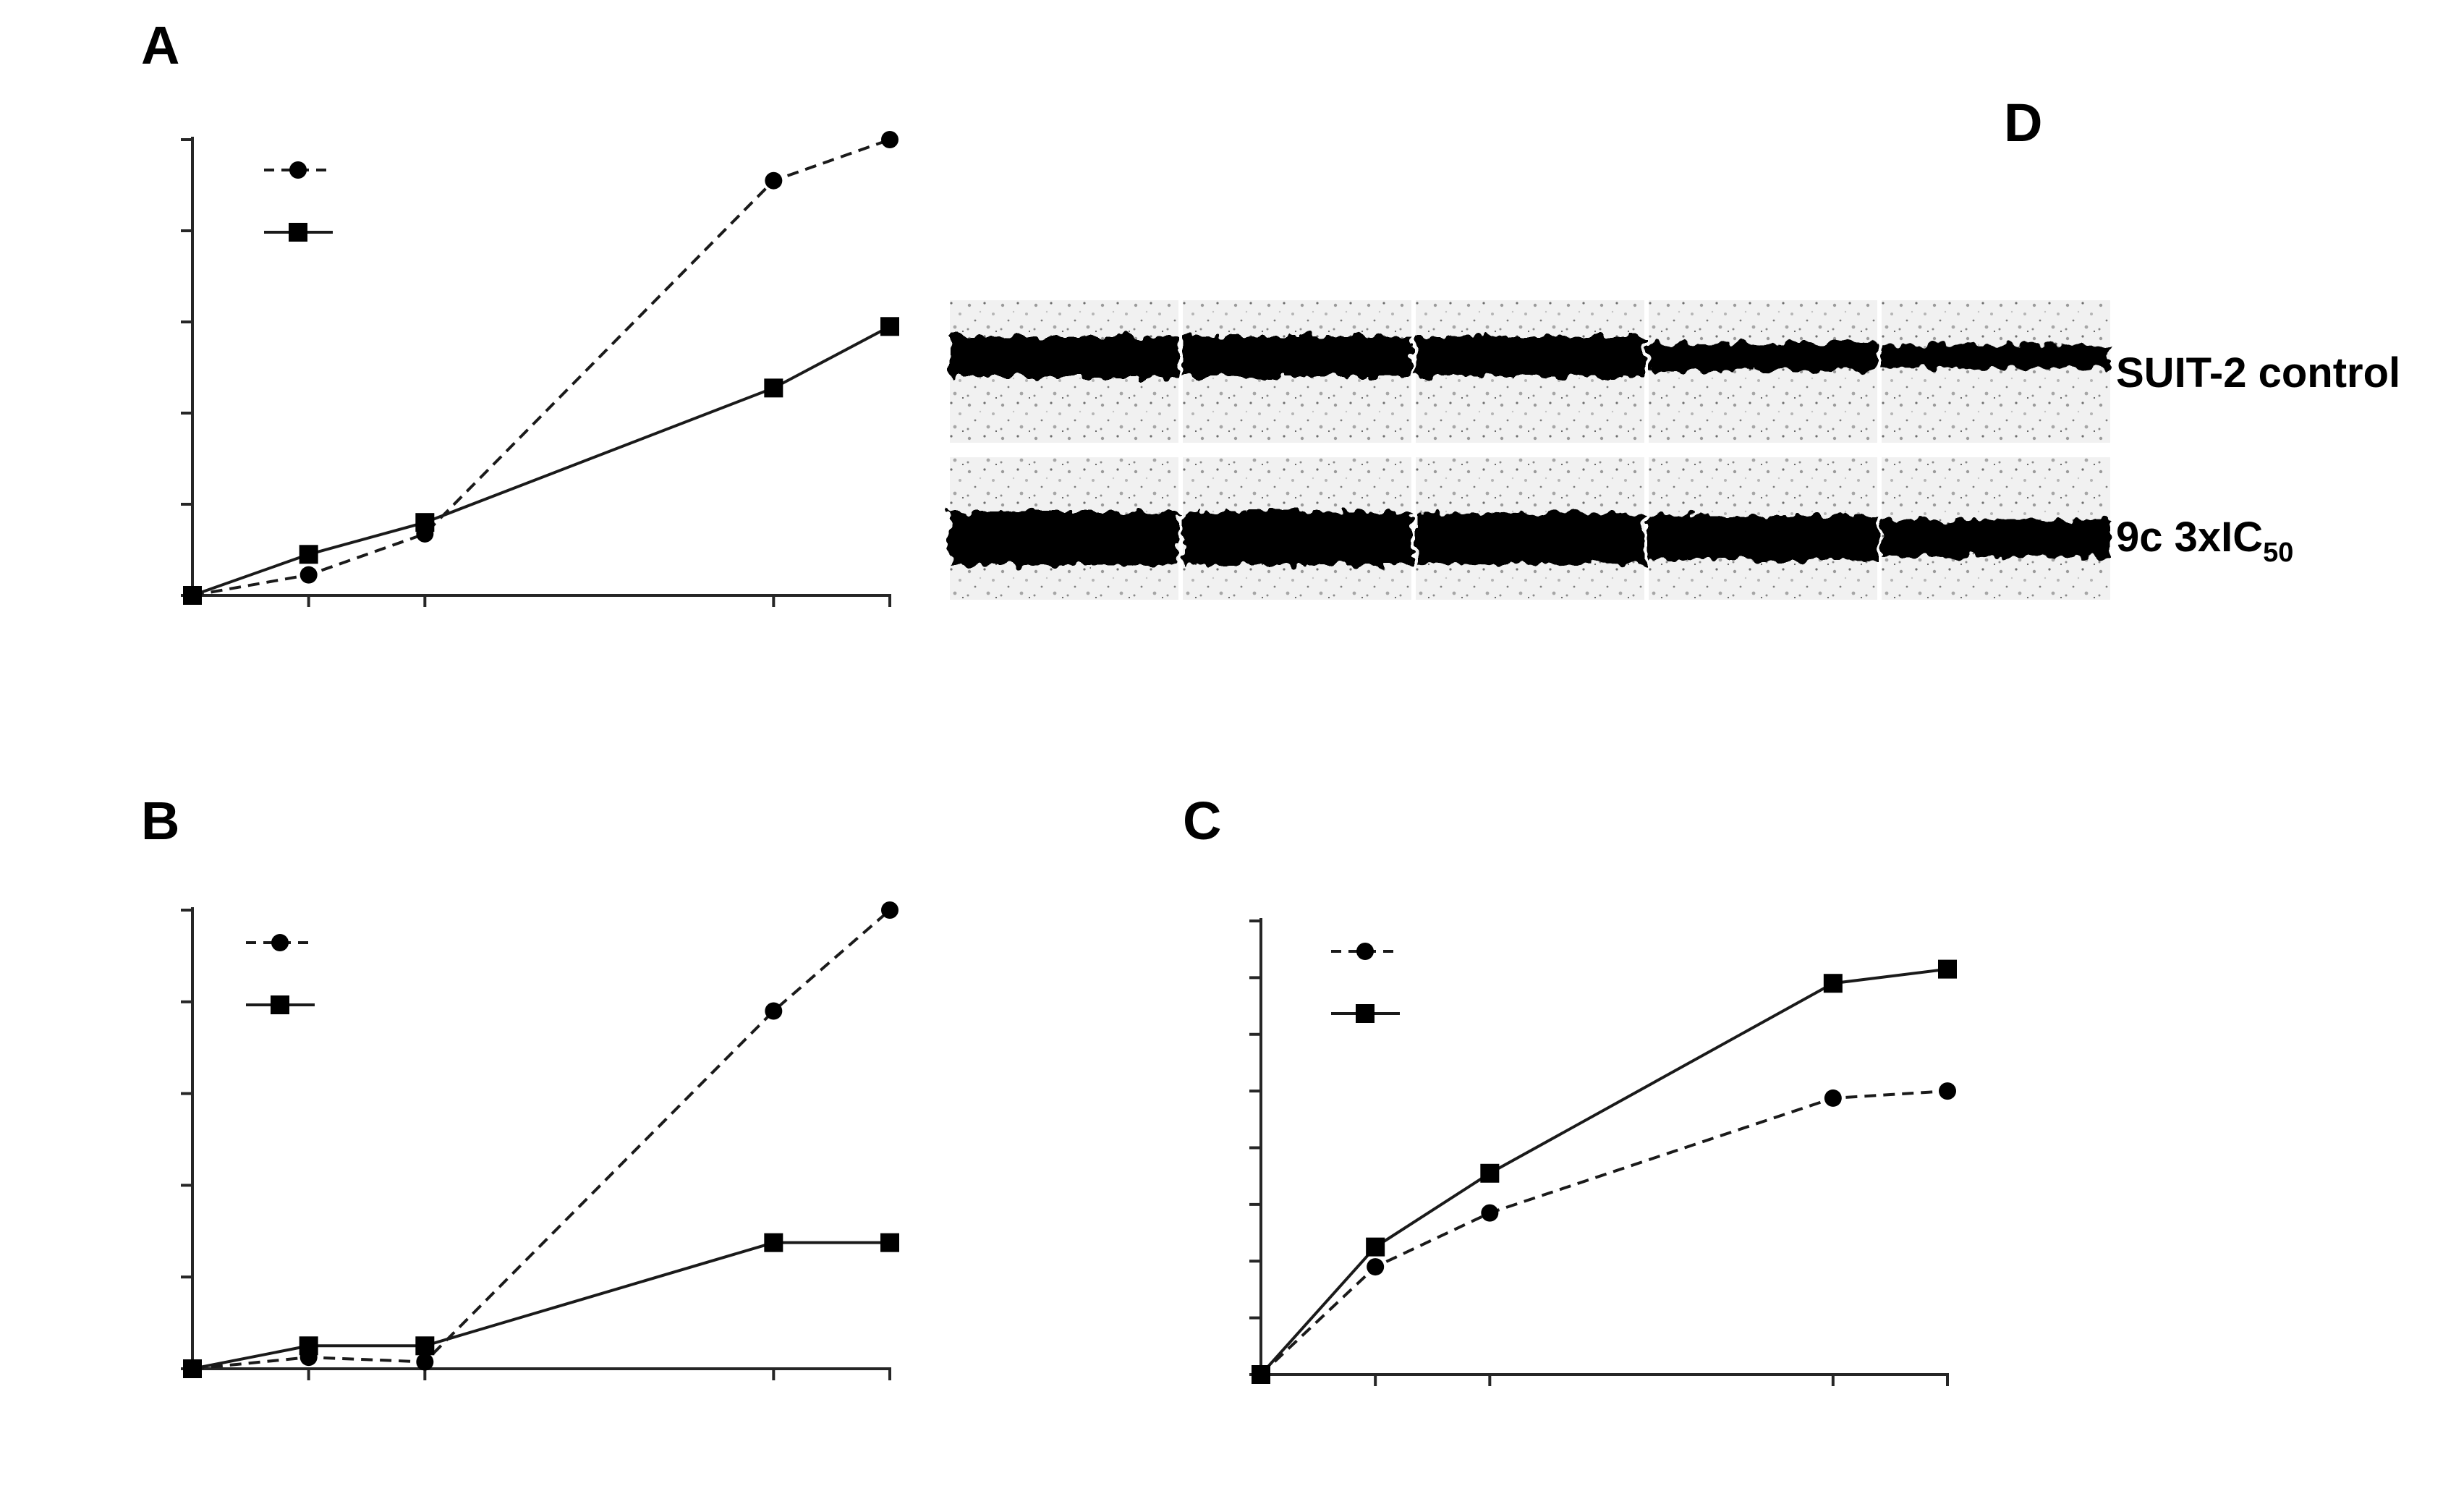 The width and height of the screenshot is (2443, 1512). I want to click on scratch-assay-panel: SUIT-2 control 9c 3xIC50, so click(1675, 450).